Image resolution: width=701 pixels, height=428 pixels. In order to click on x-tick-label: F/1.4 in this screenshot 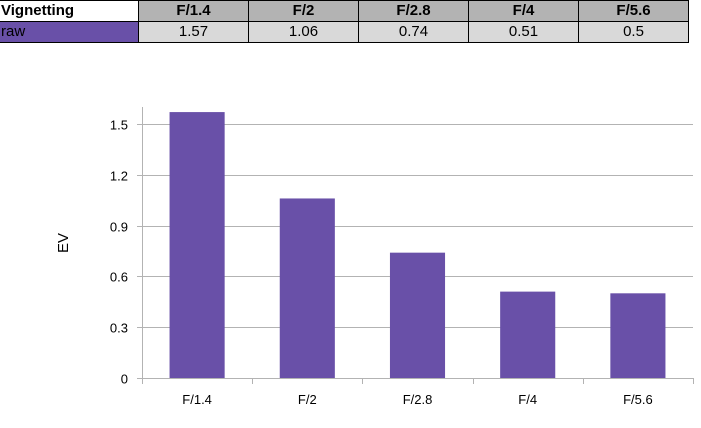, I will do `click(197, 399)`.